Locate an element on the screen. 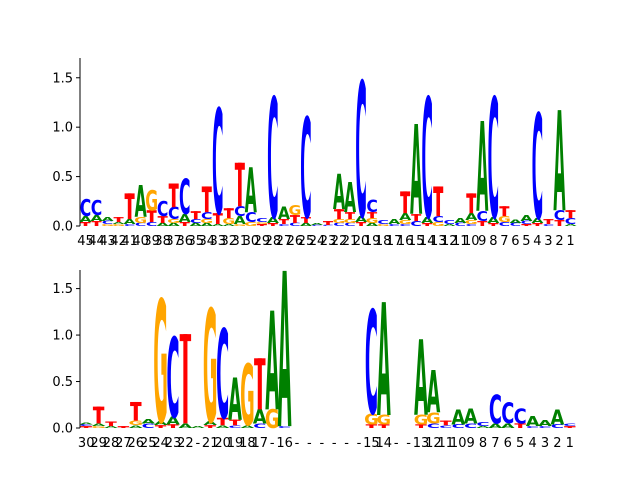 The width and height of the screenshot is (640, 480). glyph-A-pos-8: A is located at coordinates (163, 224).